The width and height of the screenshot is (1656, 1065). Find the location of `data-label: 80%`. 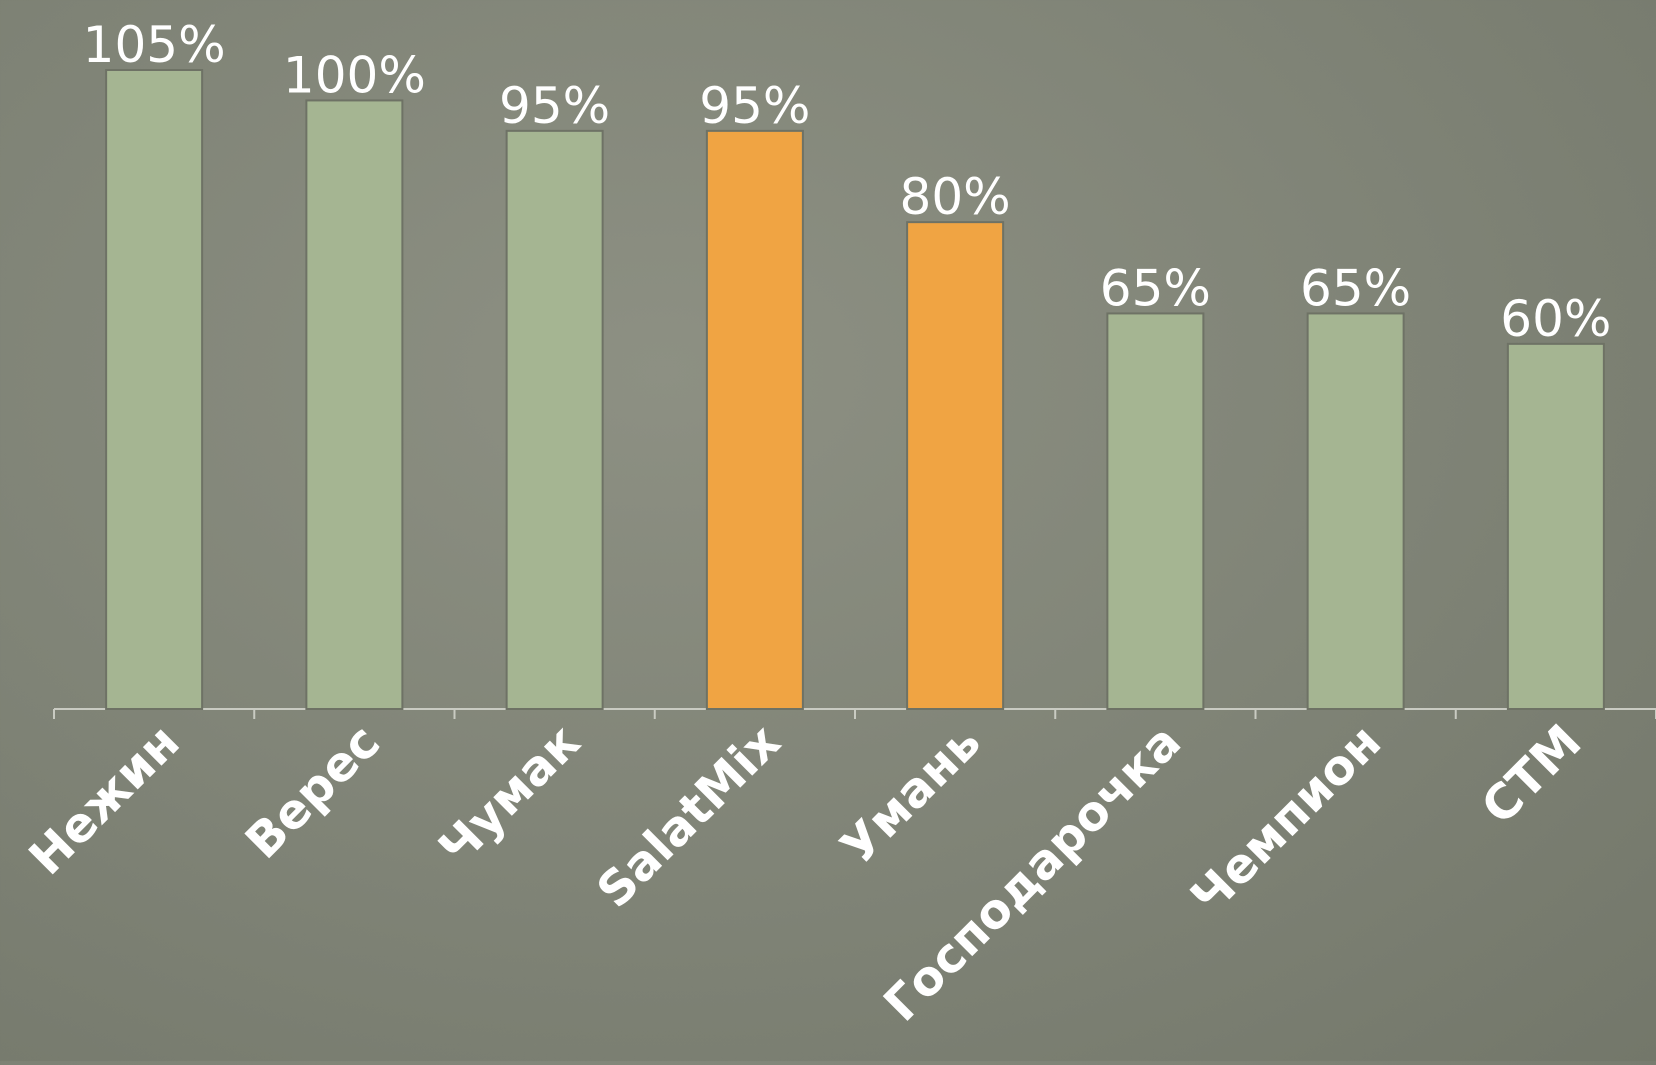

data-label: 80% is located at coordinates (955, 197).